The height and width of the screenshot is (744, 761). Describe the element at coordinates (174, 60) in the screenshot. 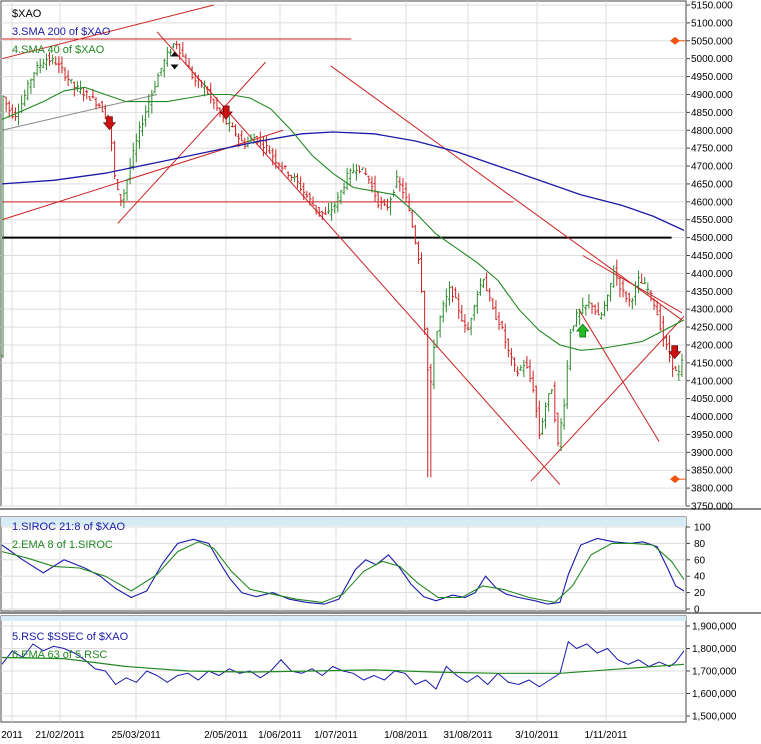

I see `signal-arrow` at that location.